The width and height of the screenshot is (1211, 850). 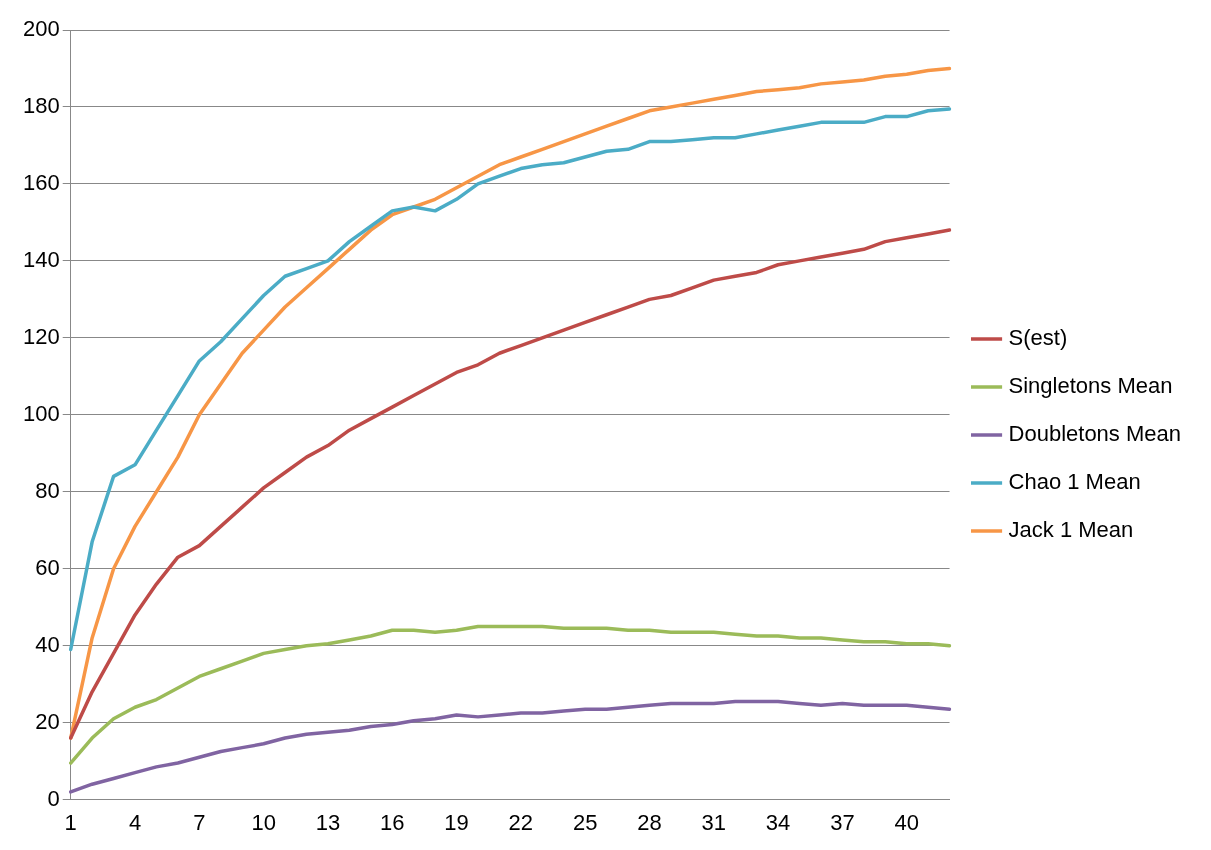 I want to click on x-tick-label: 31, so click(x=714, y=822).